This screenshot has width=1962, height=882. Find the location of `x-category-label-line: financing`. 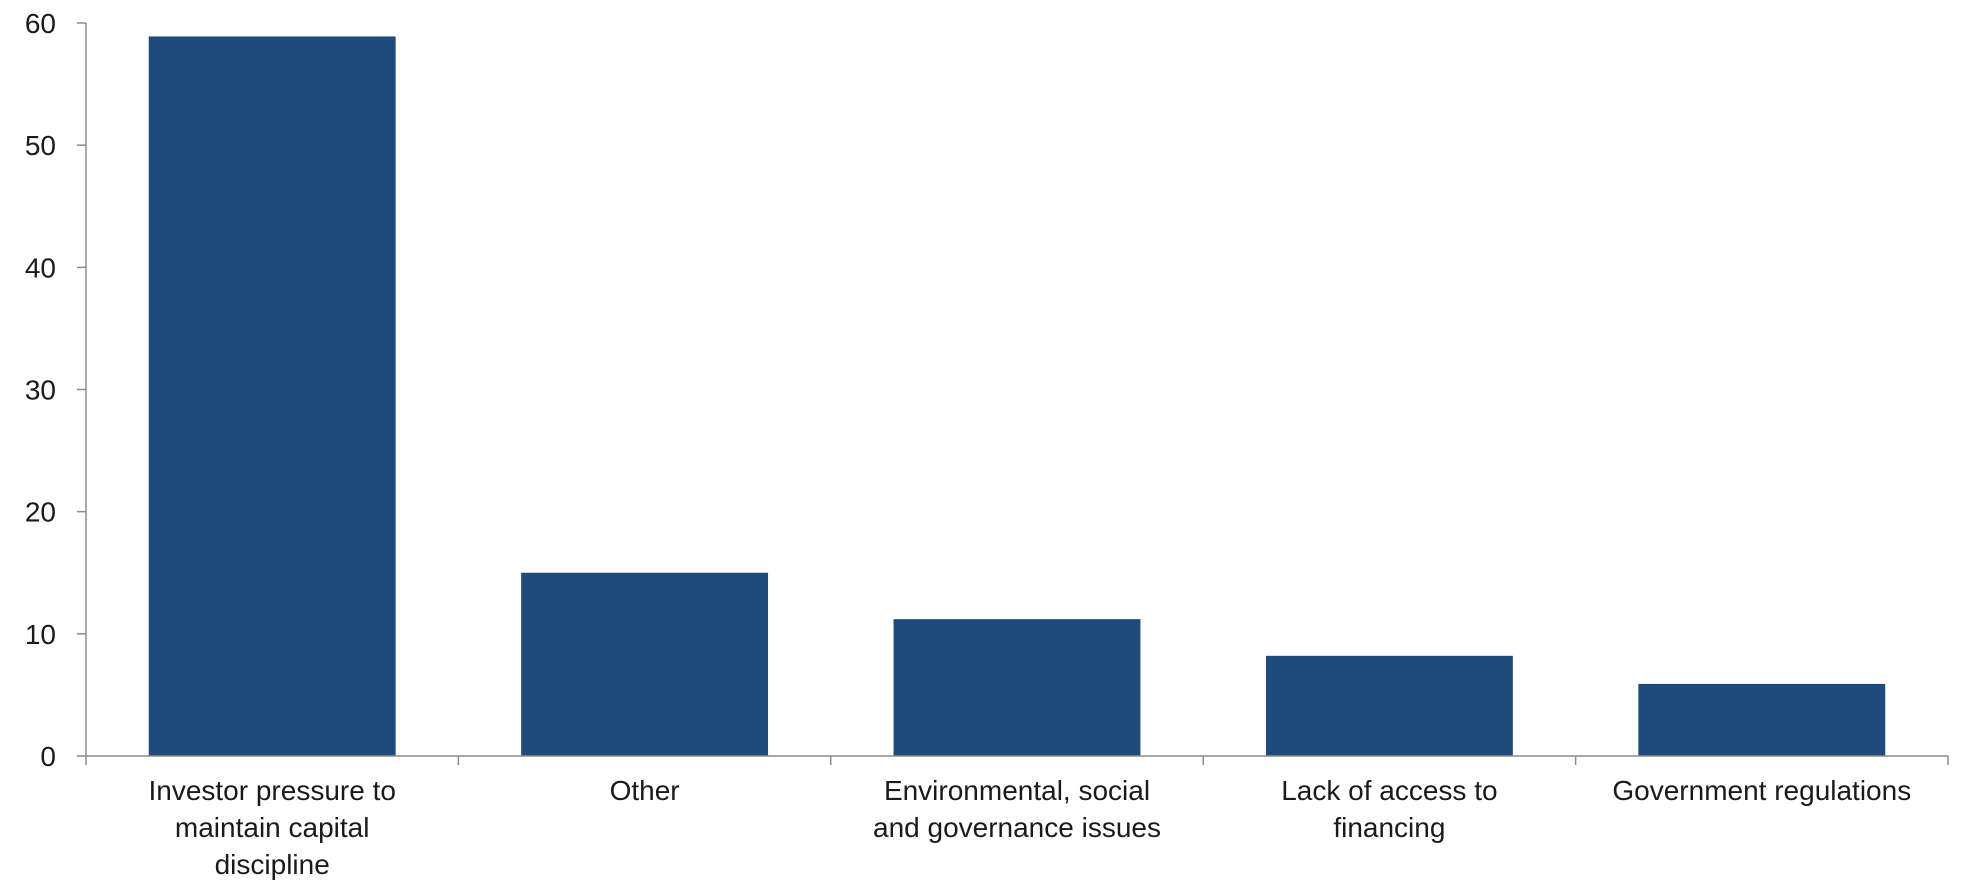

x-category-label-line: financing is located at coordinates (1389, 827).